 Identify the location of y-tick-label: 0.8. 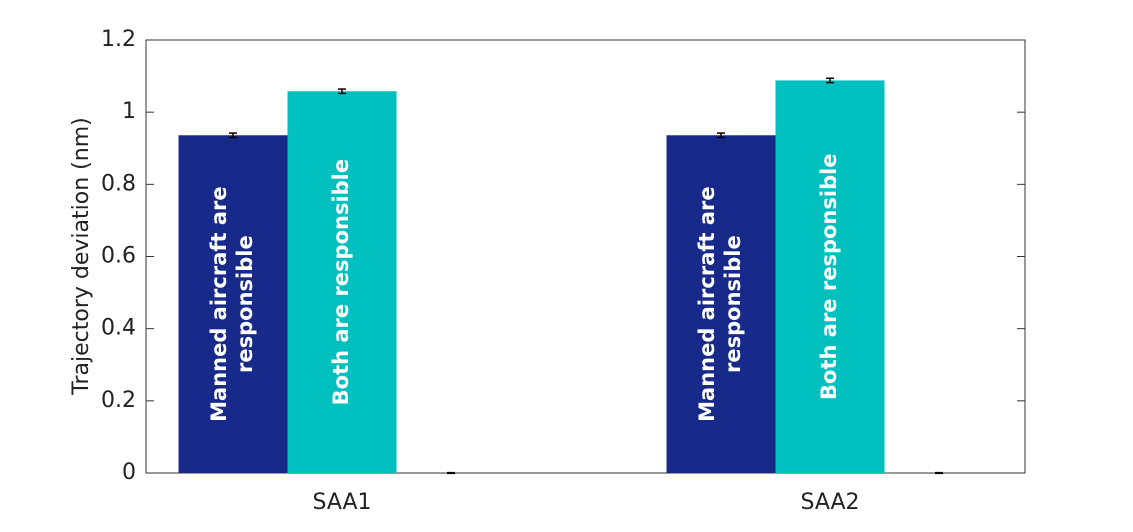
(118, 183).